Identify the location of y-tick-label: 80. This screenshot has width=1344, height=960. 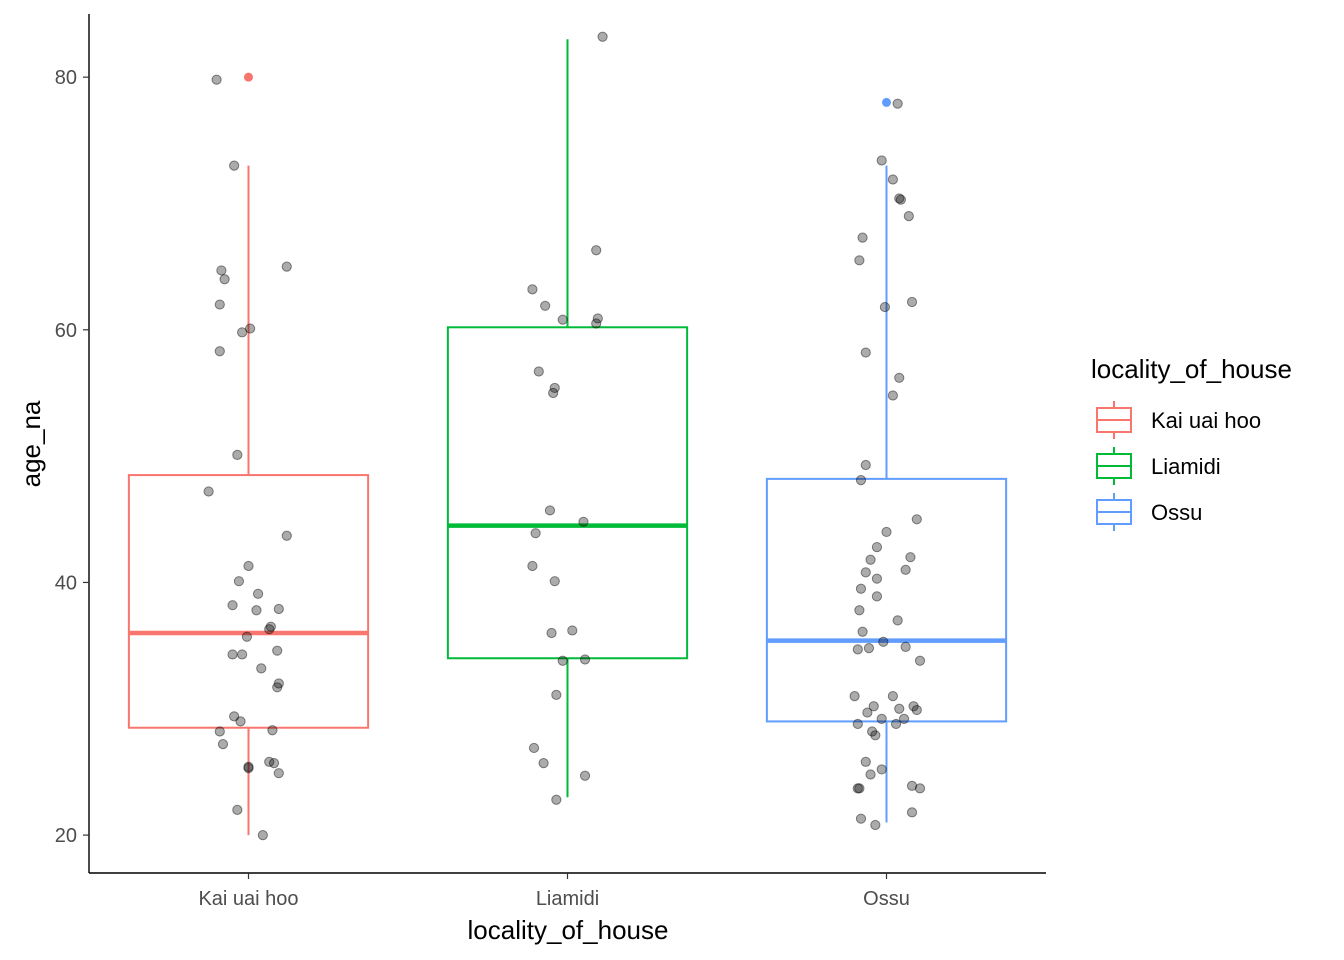
(66, 78).